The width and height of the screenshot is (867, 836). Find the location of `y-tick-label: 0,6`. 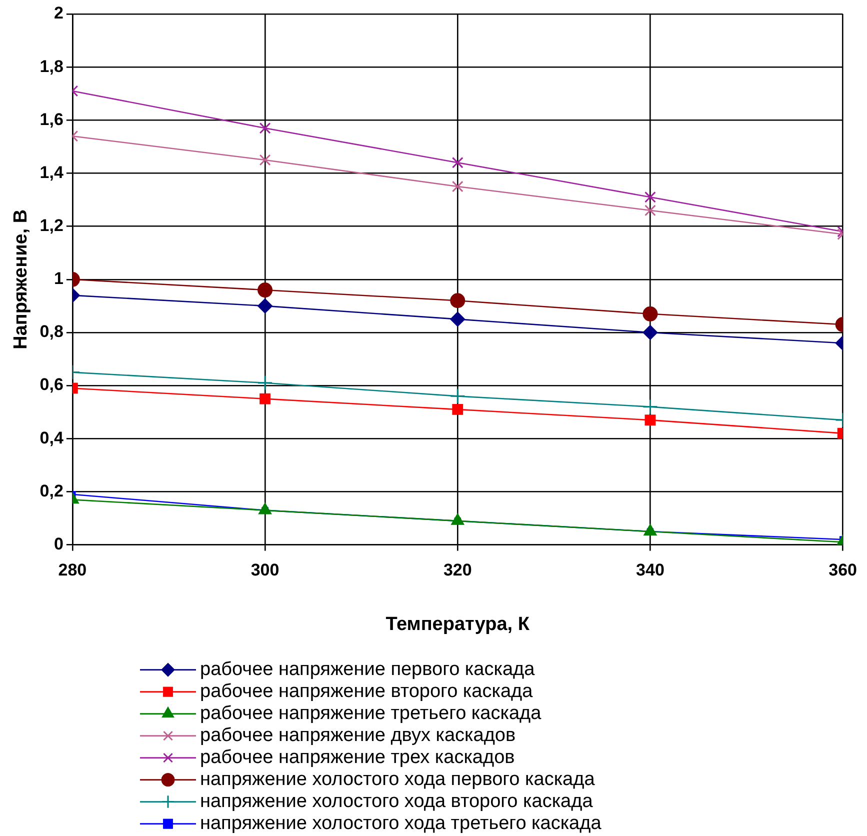

y-tick-label: 0,6 is located at coordinates (52, 384).